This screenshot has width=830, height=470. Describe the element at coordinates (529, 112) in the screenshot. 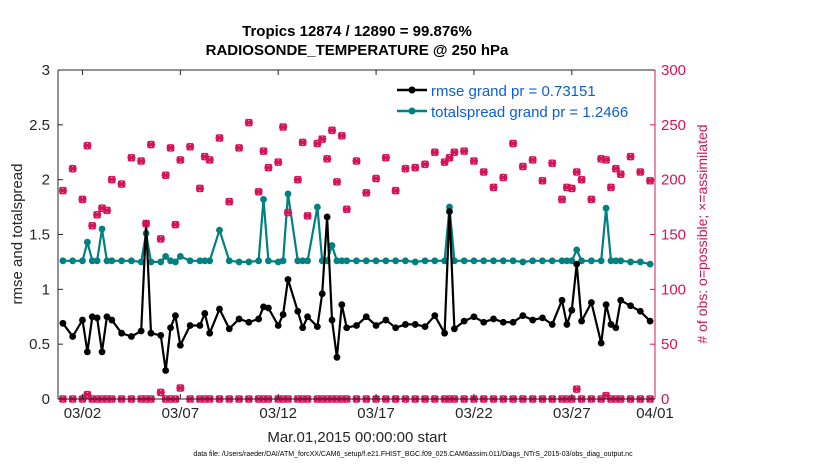

I see `legend-label-spread: totalspread grand pr = 1.2466` at that location.